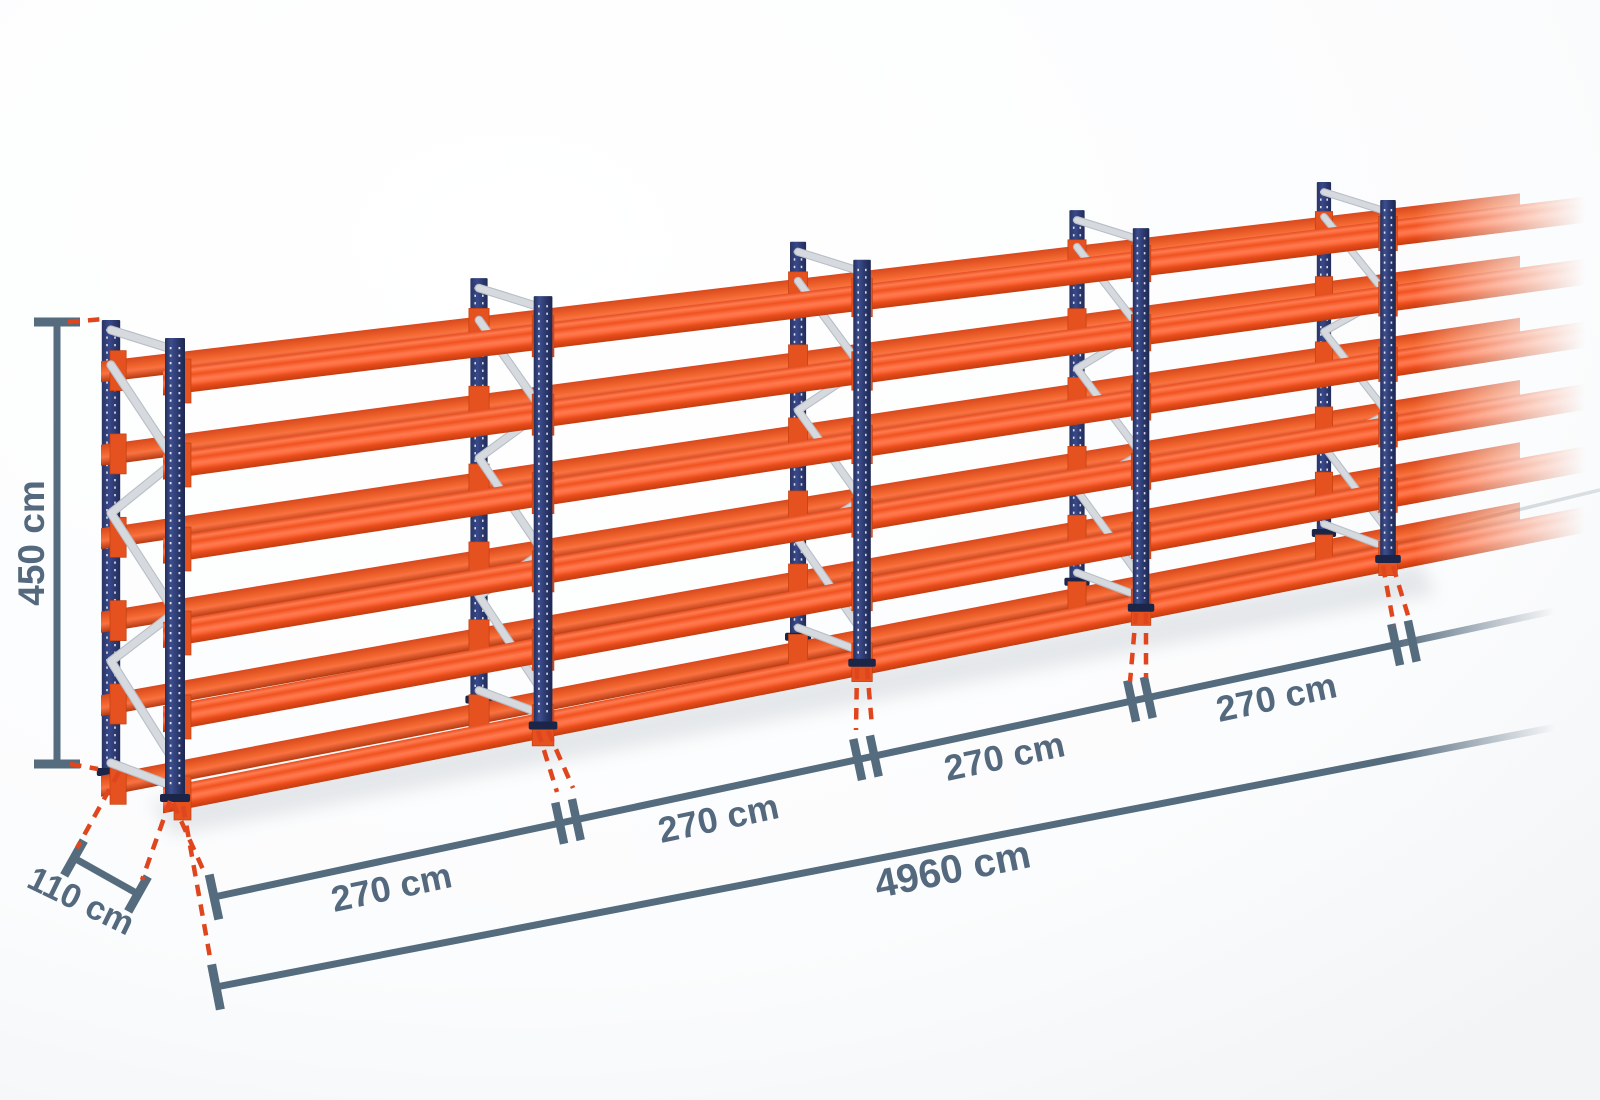  What do you see at coordinates (1412, 641) in the screenshot?
I see `bay-boundary-tick-4b` at bounding box center [1412, 641].